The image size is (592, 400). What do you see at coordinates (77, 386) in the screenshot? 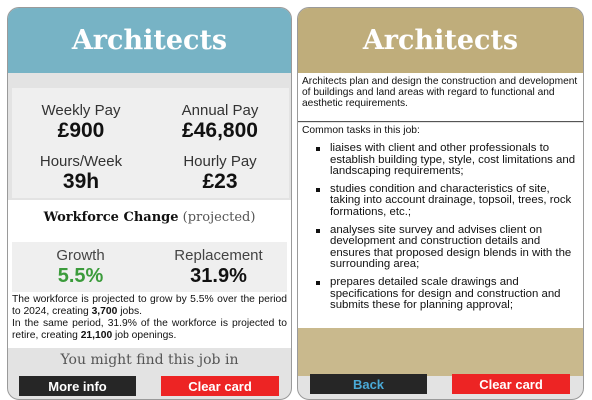
I see `more-info-button: More info` at bounding box center [77, 386].